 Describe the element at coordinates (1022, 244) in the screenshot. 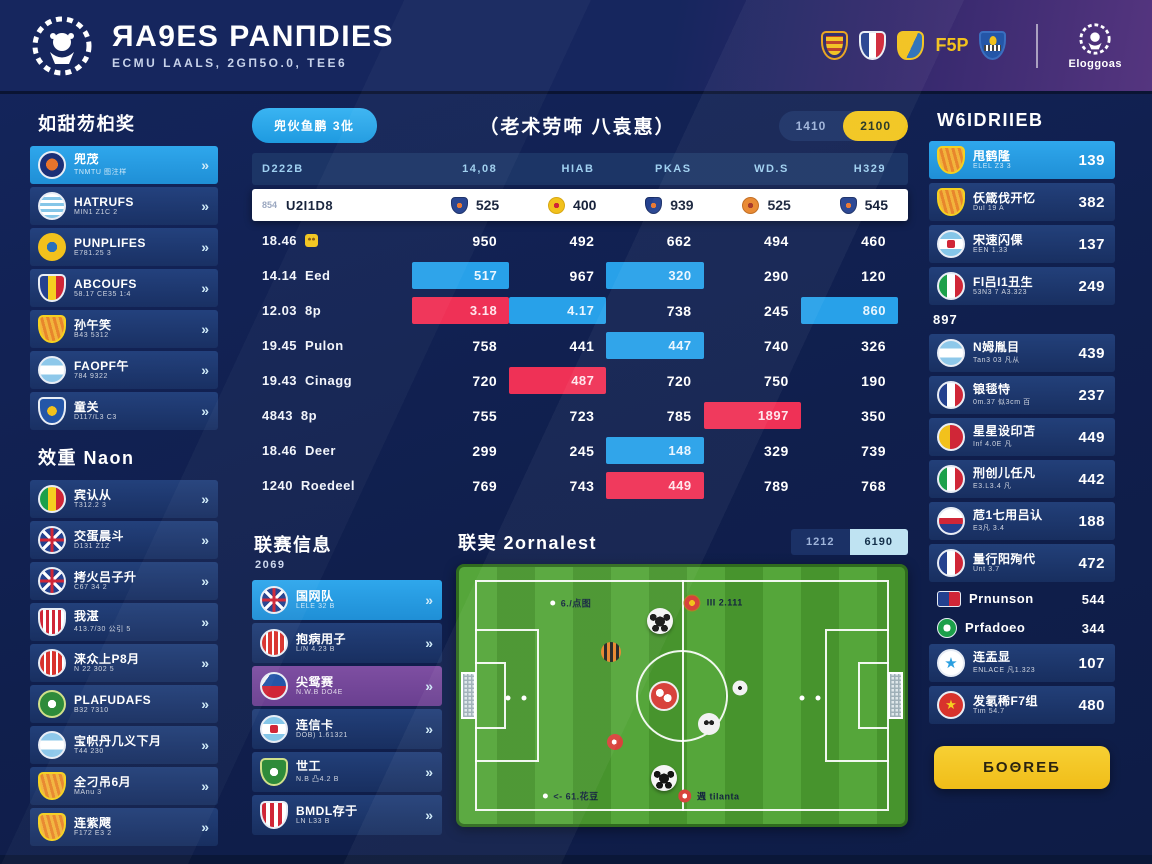

I see `right-stat-item: 宋速闪倮 EEN 1.33 137` at that location.